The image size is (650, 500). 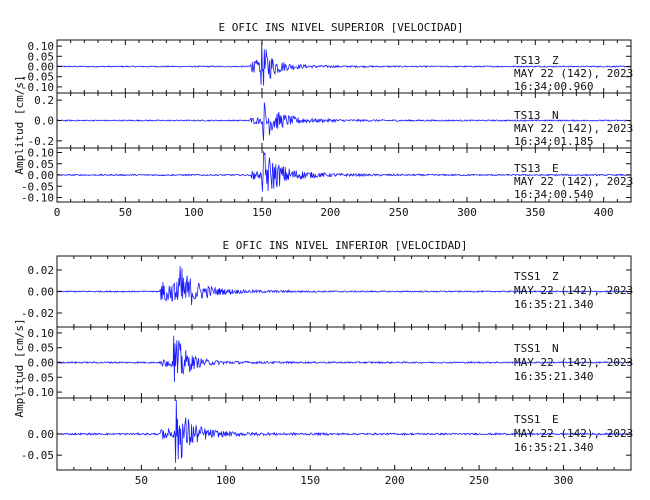 What do you see at coordinates (37, 198) in the screenshot?
I see `y-tick-label-upper-e: -0.10` at bounding box center [37, 198].